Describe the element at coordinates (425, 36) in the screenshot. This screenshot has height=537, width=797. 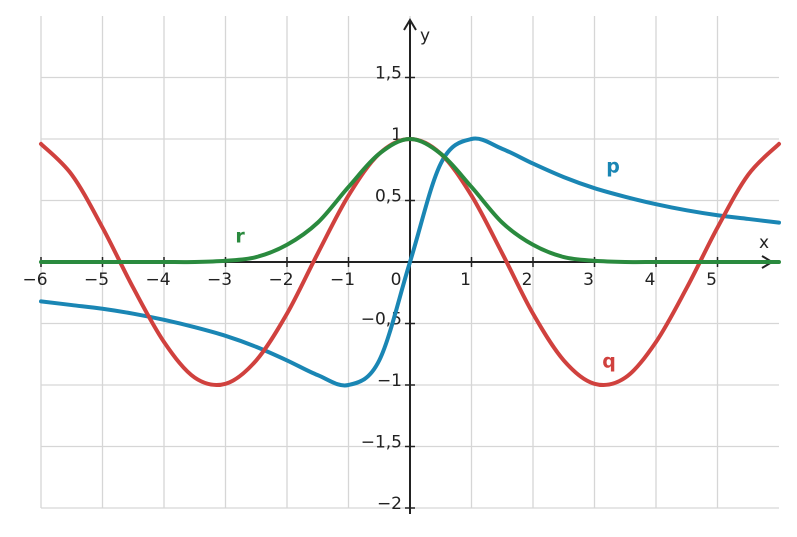
I see `y-axis-label: y` at that location.